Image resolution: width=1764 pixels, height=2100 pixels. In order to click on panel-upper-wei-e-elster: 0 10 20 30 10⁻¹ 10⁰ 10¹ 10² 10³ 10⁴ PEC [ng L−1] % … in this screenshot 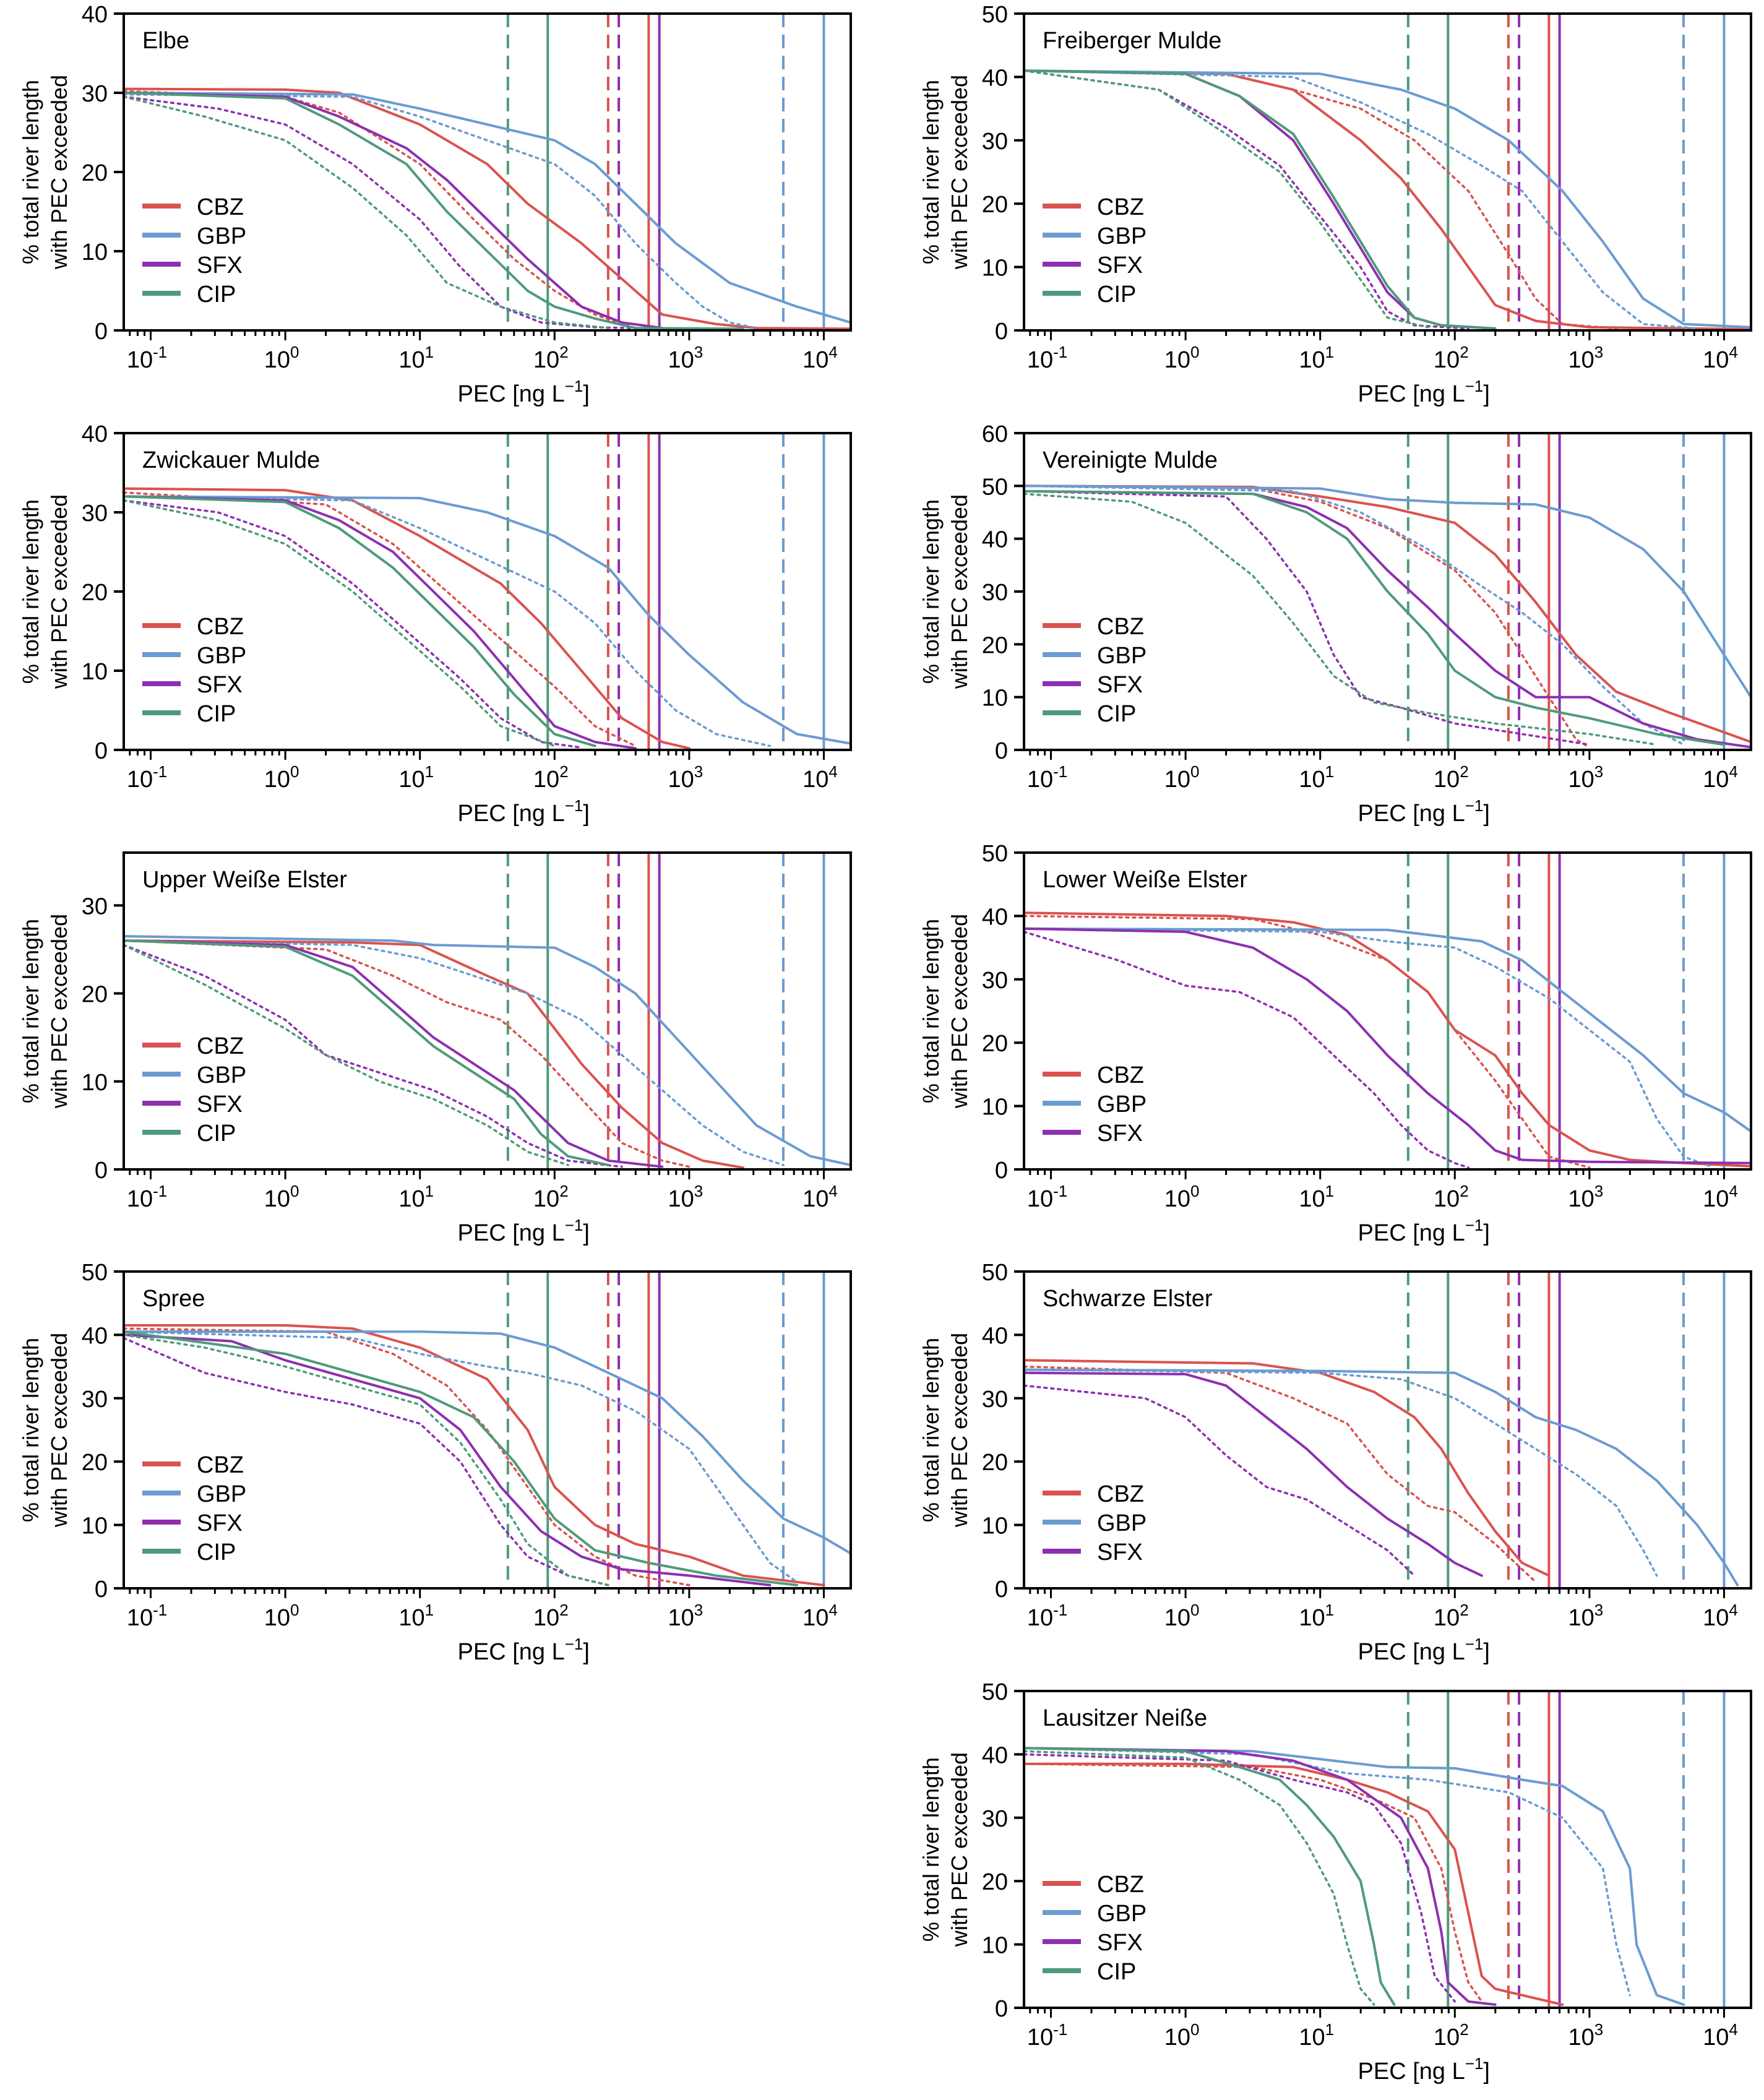, I will do `click(435, 1048)`.